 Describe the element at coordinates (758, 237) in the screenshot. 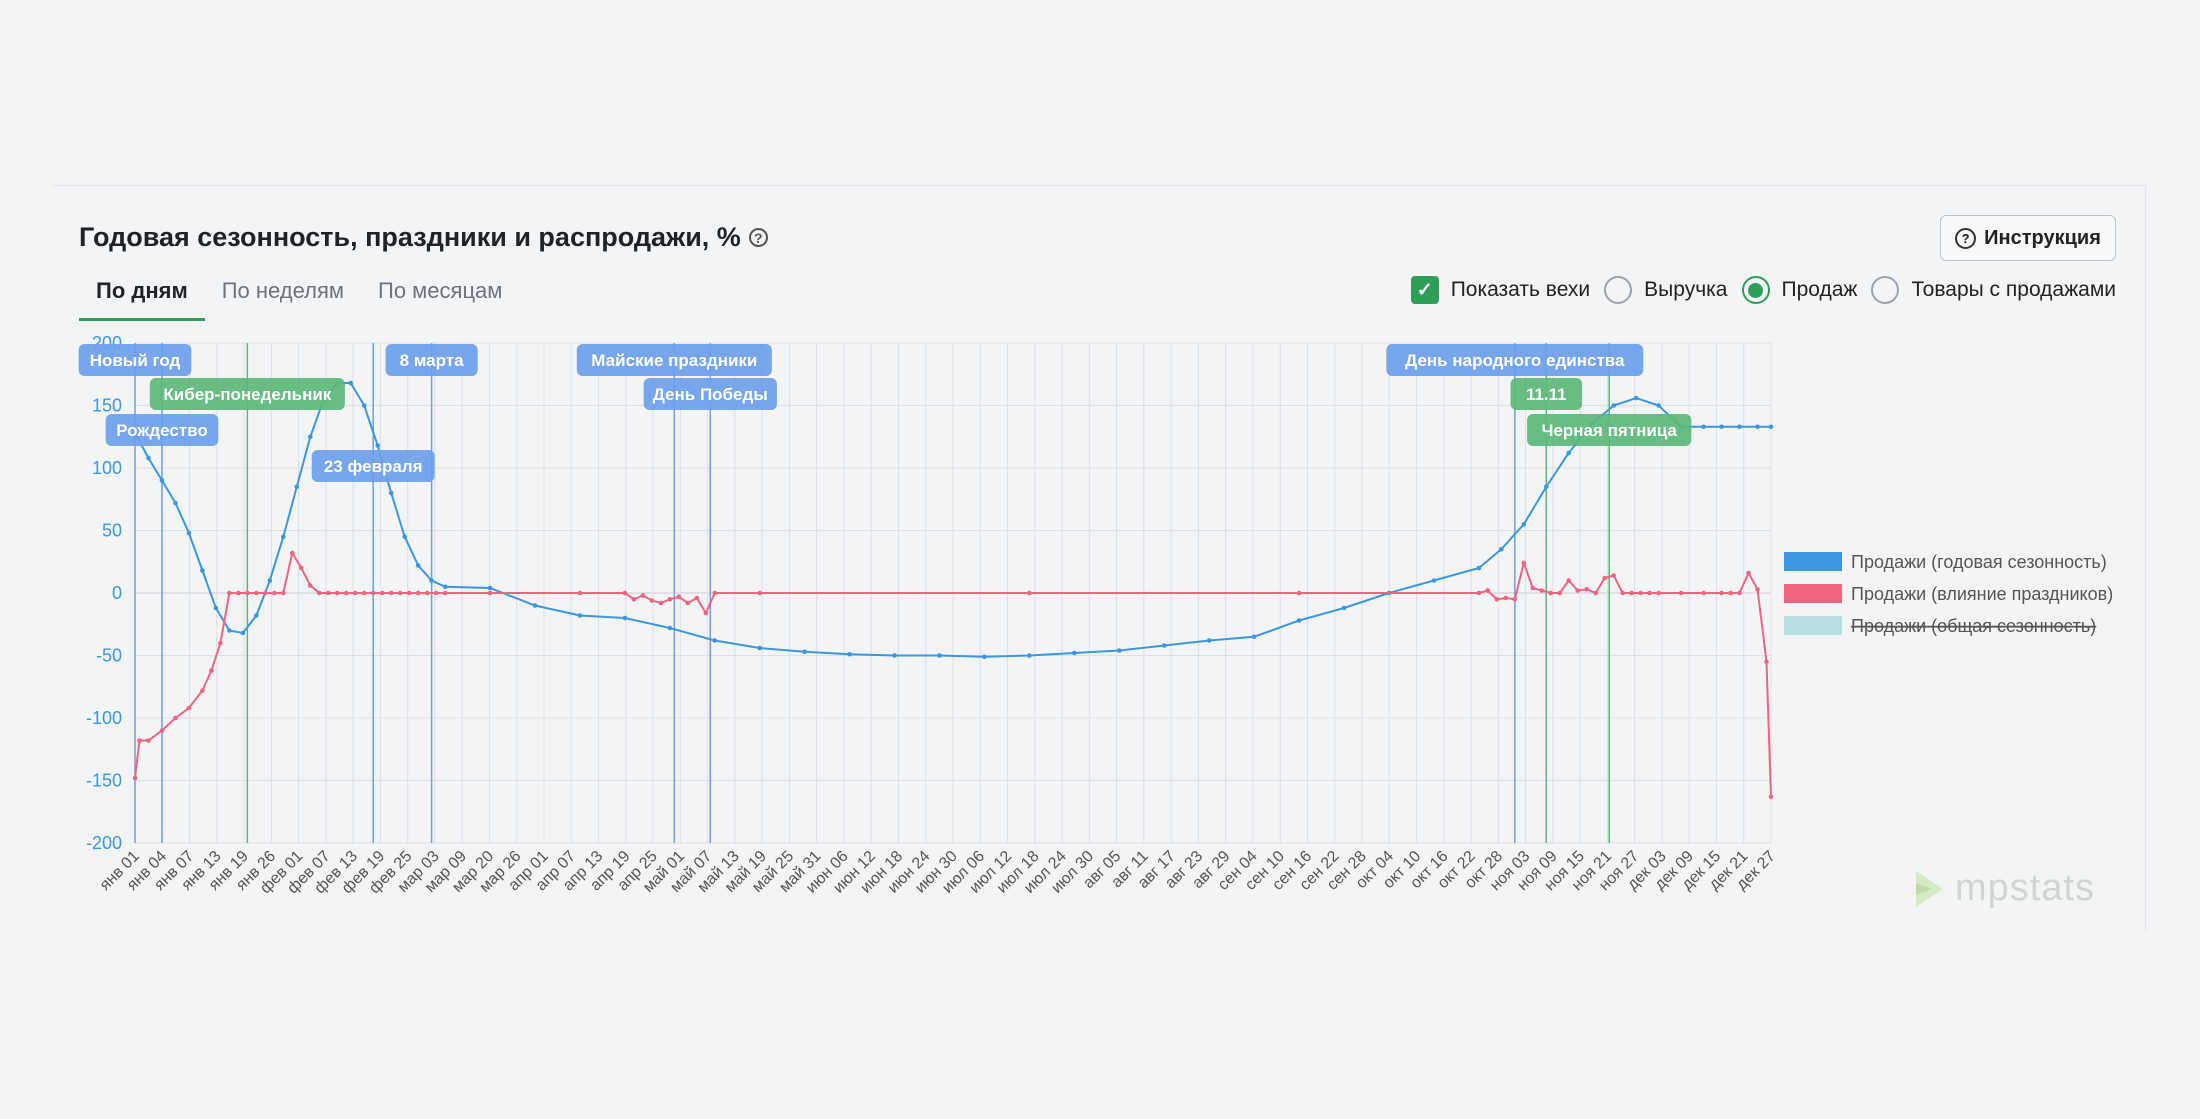

I see `help-icon: ?` at that location.